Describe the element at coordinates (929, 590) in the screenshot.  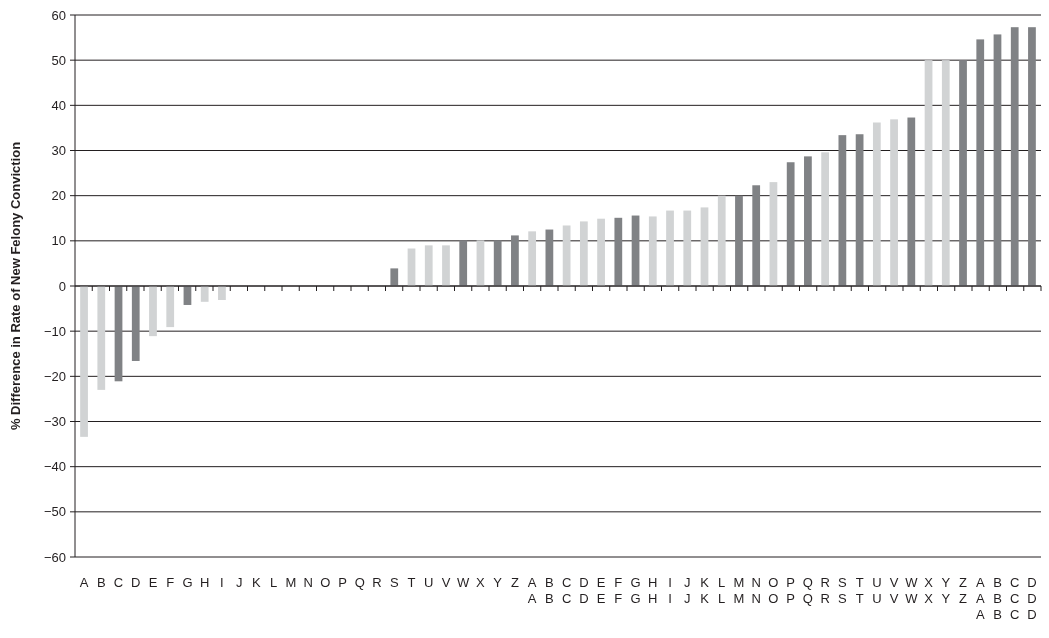
I see `x-tick-label: X X` at that location.